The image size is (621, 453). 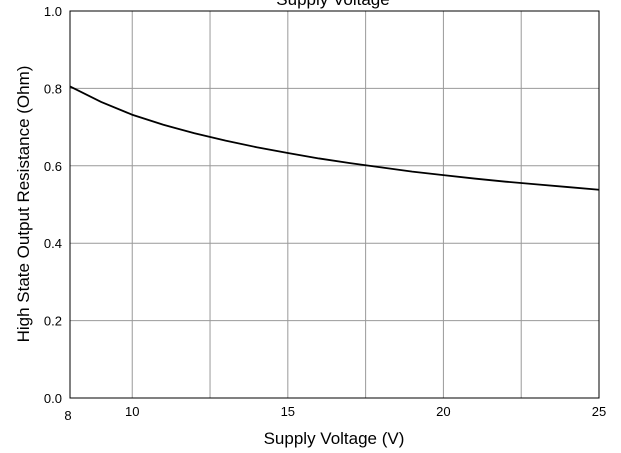 What do you see at coordinates (288, 411) in the screenshot?
I see `x-tick-label: 15` at bounding box center [288, 411].